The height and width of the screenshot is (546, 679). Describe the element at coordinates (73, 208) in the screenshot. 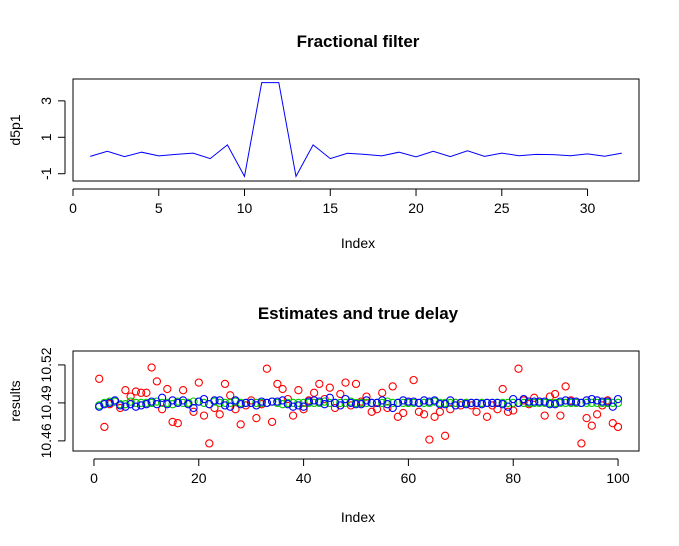

I see `x-tick-label: 0` at that location.